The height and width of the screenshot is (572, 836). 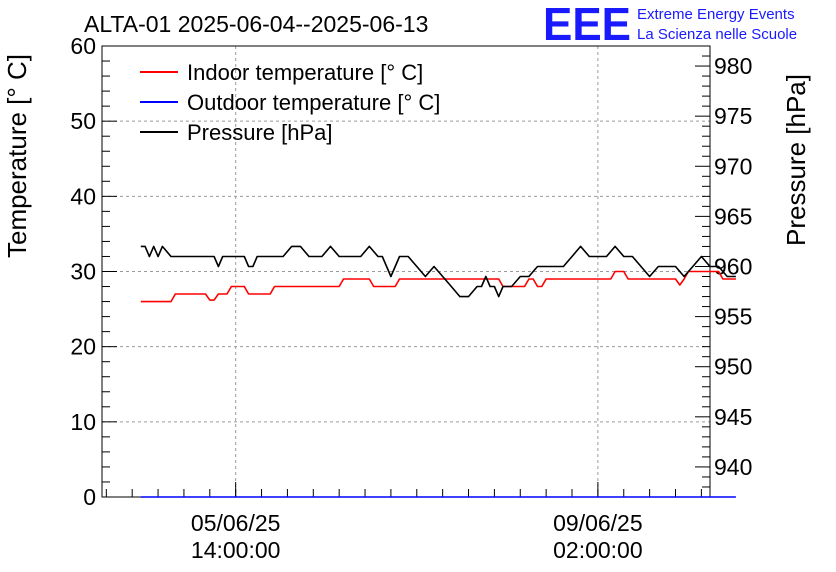 What do you see at coordinates (733, 317) in the screenshot?
I see `right-tick-label: 955` at bounding box center [733, 317].